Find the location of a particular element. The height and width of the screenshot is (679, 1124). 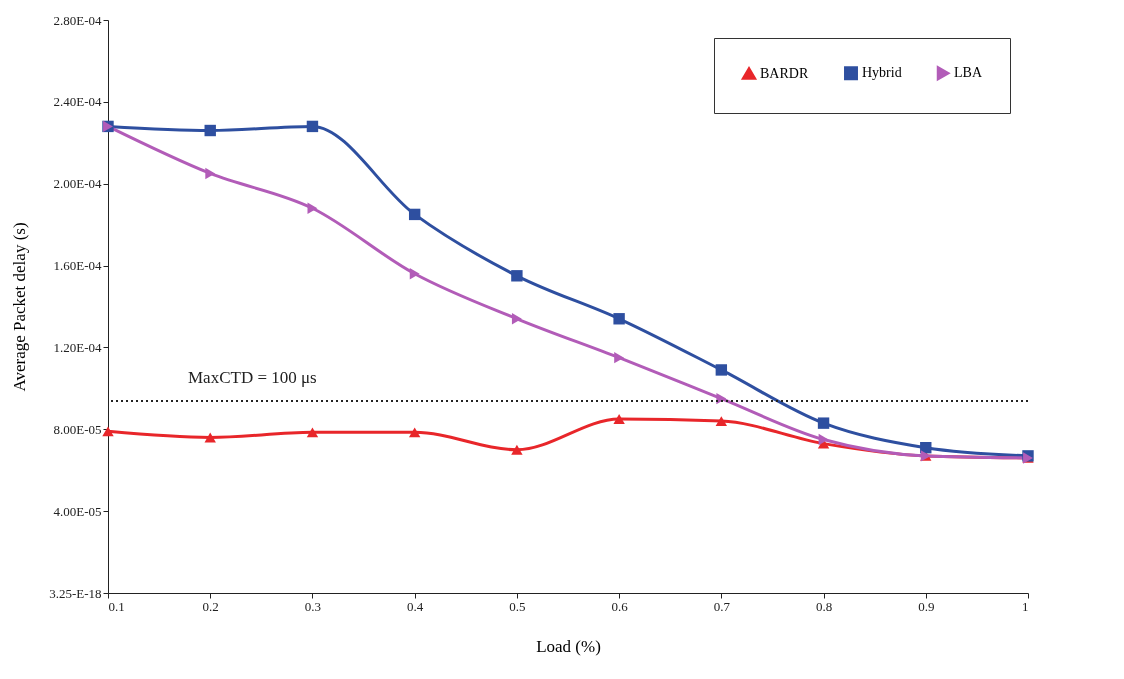

x-tick-label: 1 is located at coordinates (1025, 606).